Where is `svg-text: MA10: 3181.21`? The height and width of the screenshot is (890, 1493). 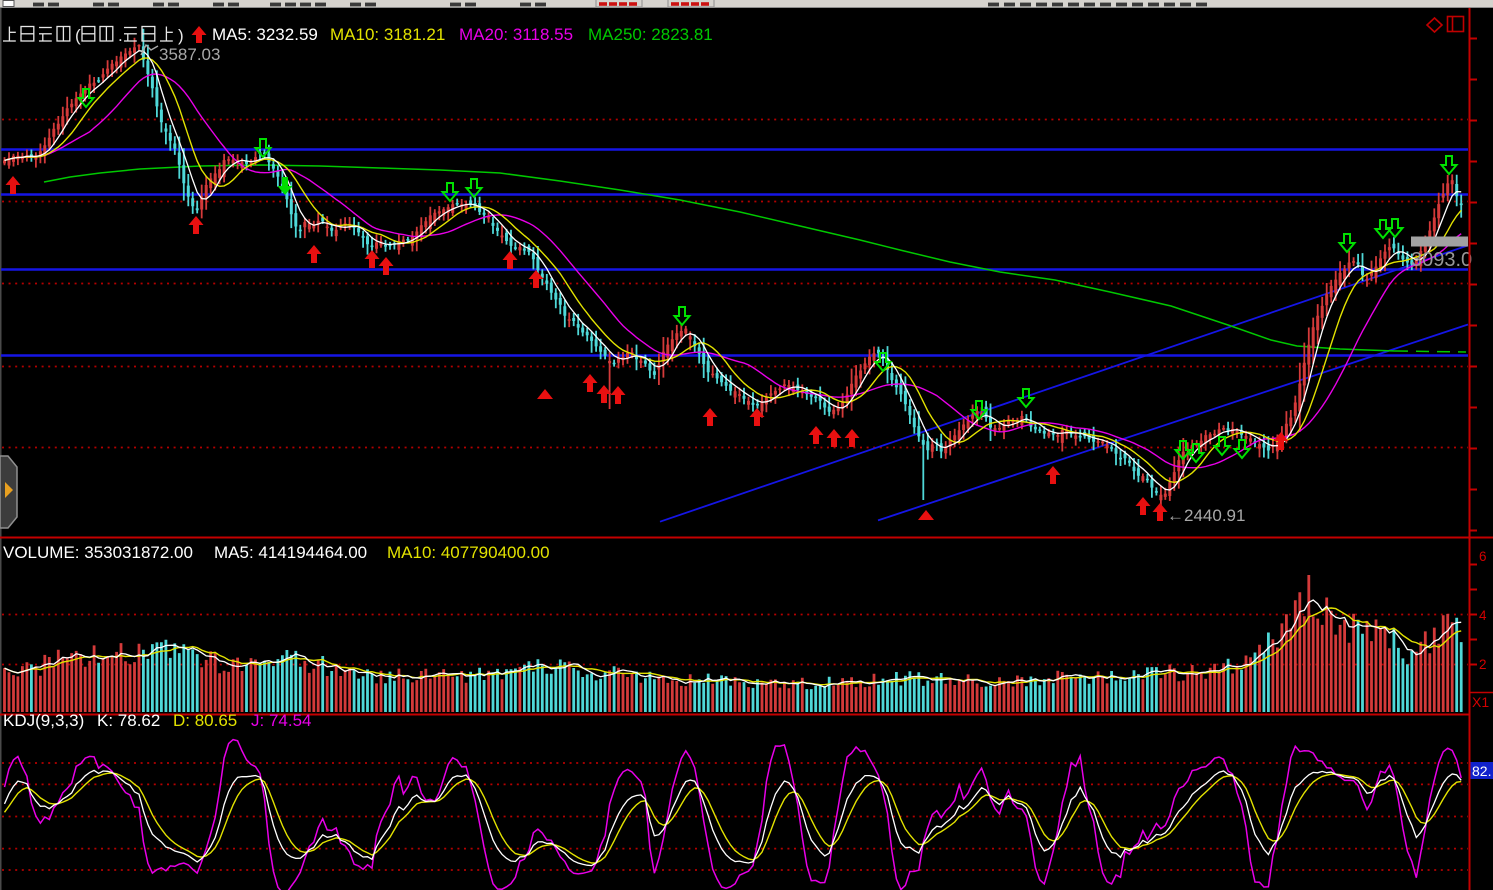 svg-text: MA10: 3181.21 is located at coordinates (387, 34).